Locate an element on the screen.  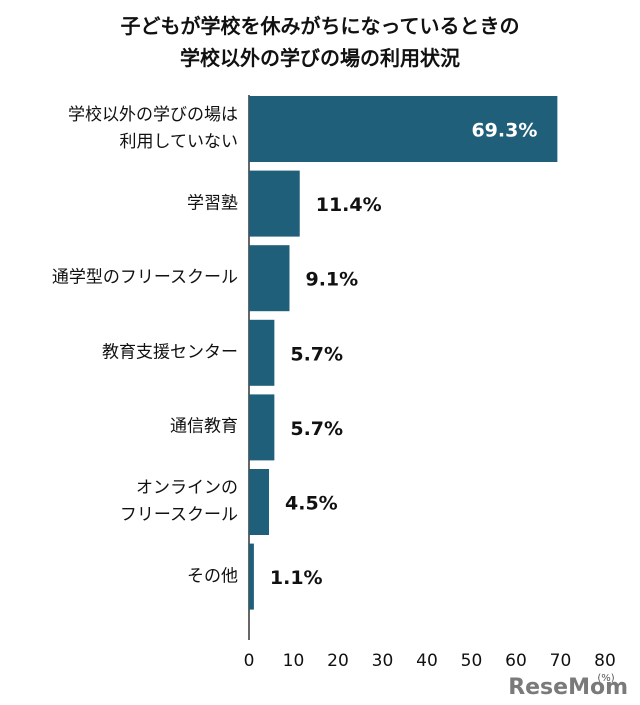
value-label: 9.1% is located at coordinates (331, 280).